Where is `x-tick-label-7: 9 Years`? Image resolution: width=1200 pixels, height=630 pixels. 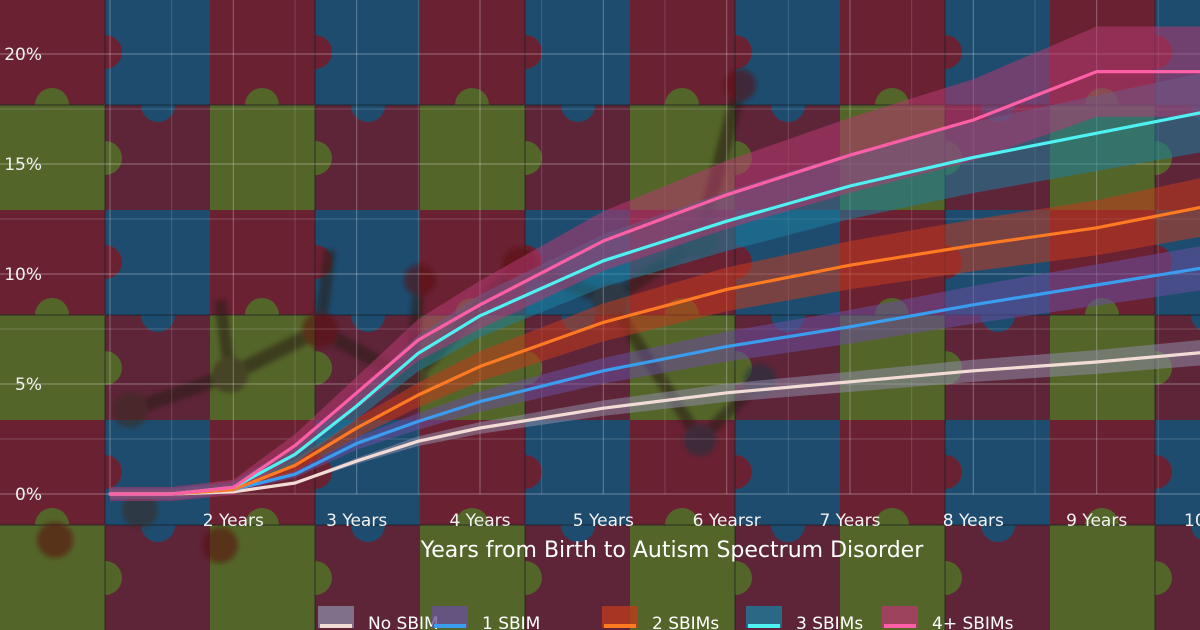
x-tick-label-7: 9 Years is located at coordinates (1096, 521).